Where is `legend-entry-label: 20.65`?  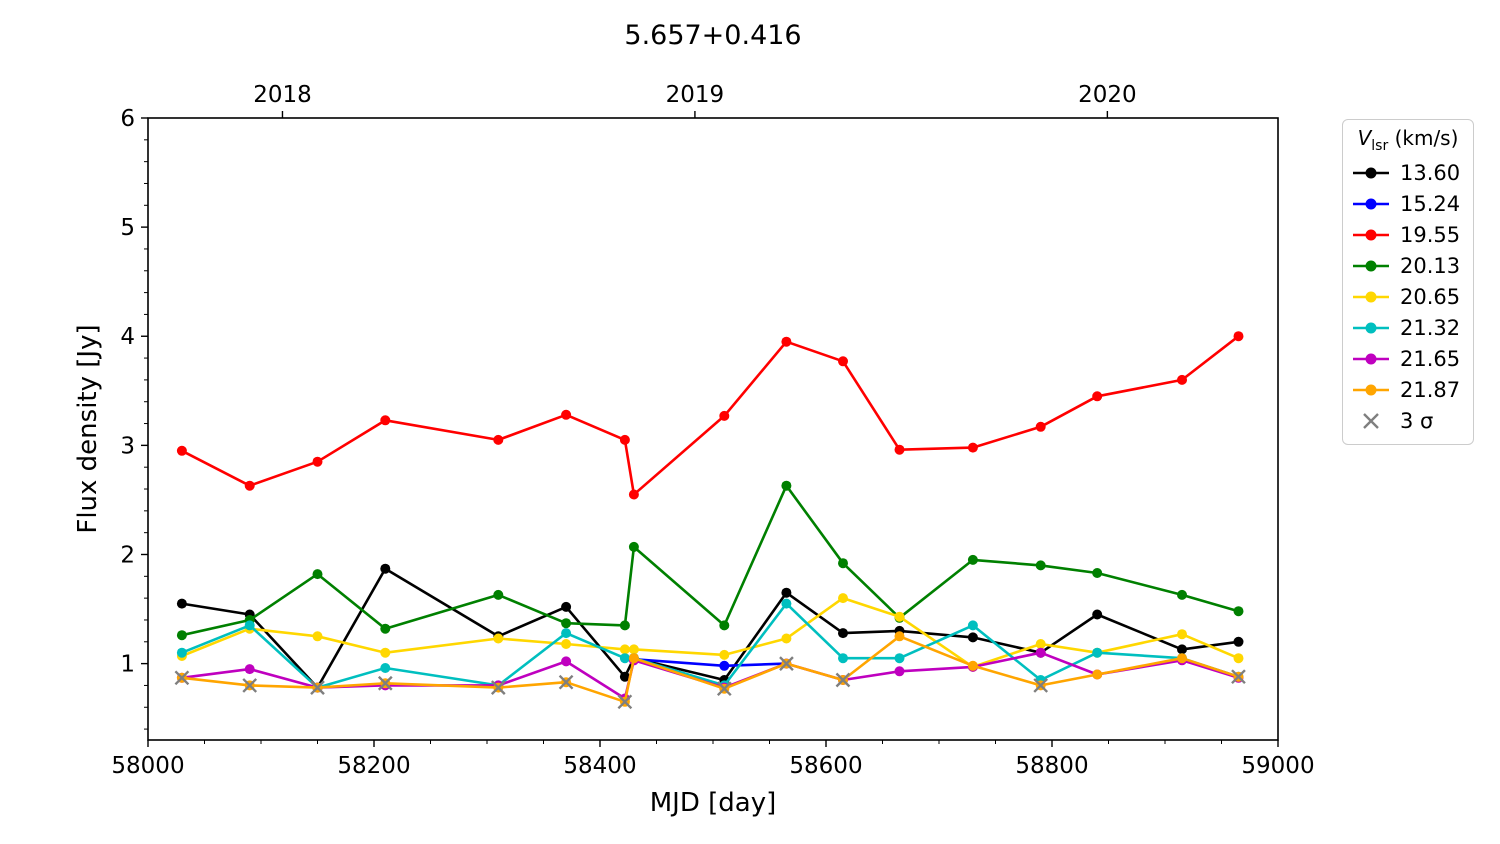
legend-entry-label: 20.65 is located at coordinates (1430, 296).